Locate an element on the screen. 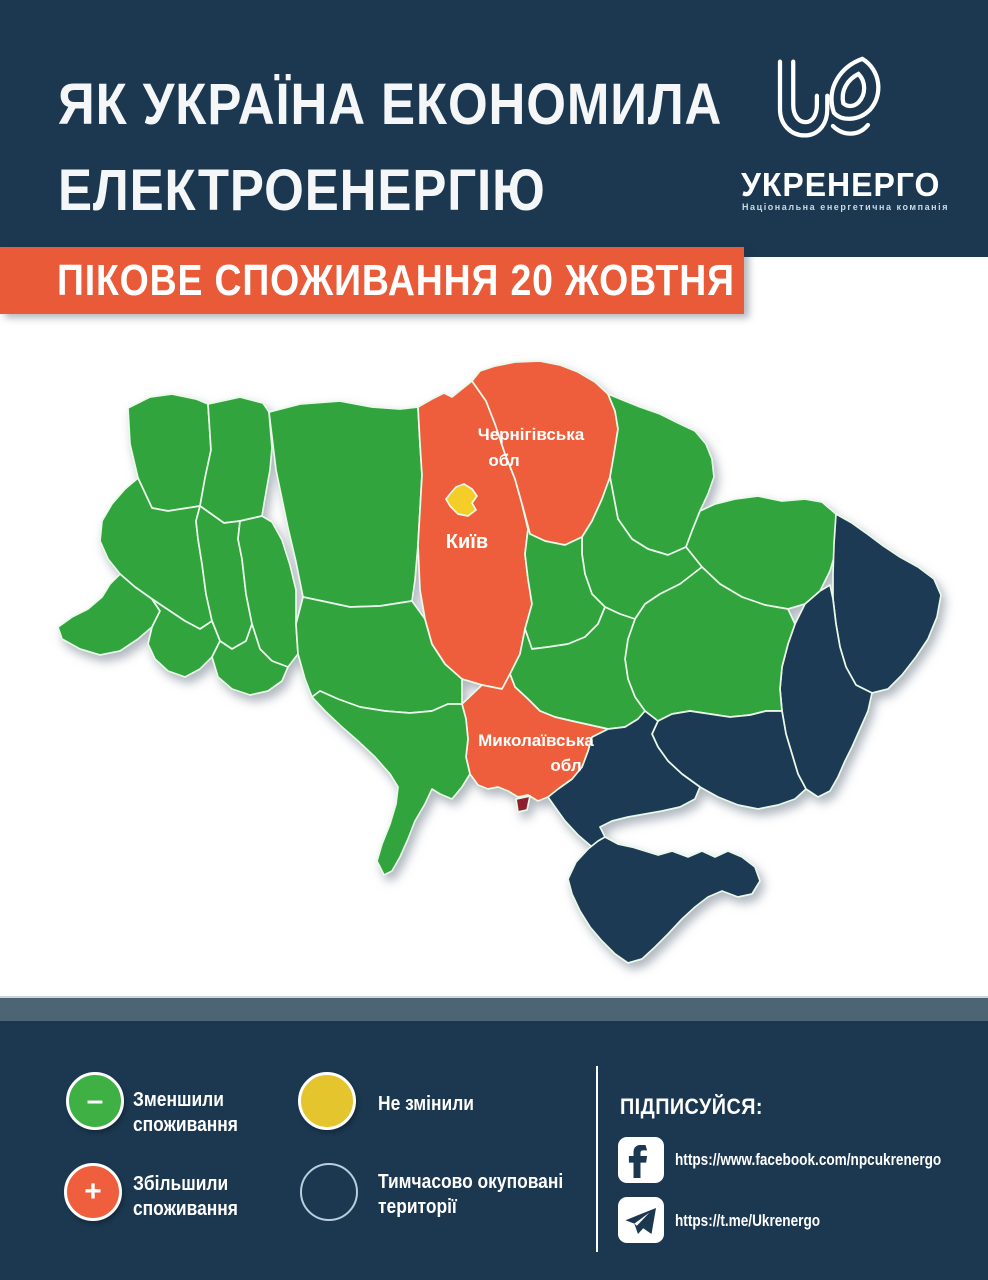 The height and width of the screenshot is (1280, 988). footer-divider is located at coordinates (597, 1159).